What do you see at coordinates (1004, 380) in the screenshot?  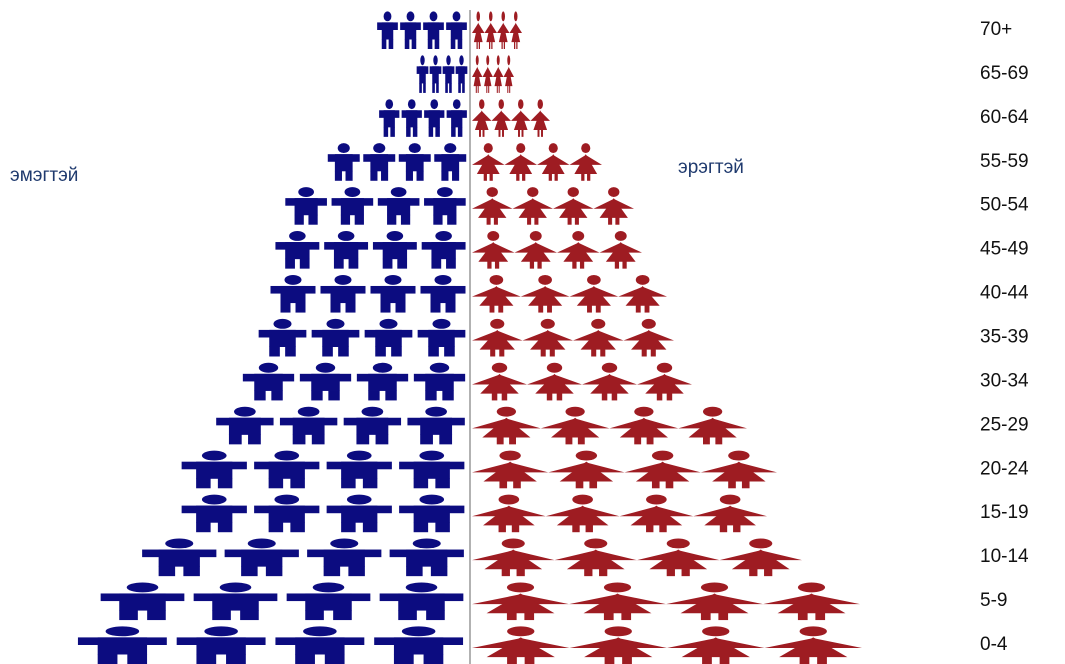 I see `age-label: 30-34` at bounding box center [1004, 380].